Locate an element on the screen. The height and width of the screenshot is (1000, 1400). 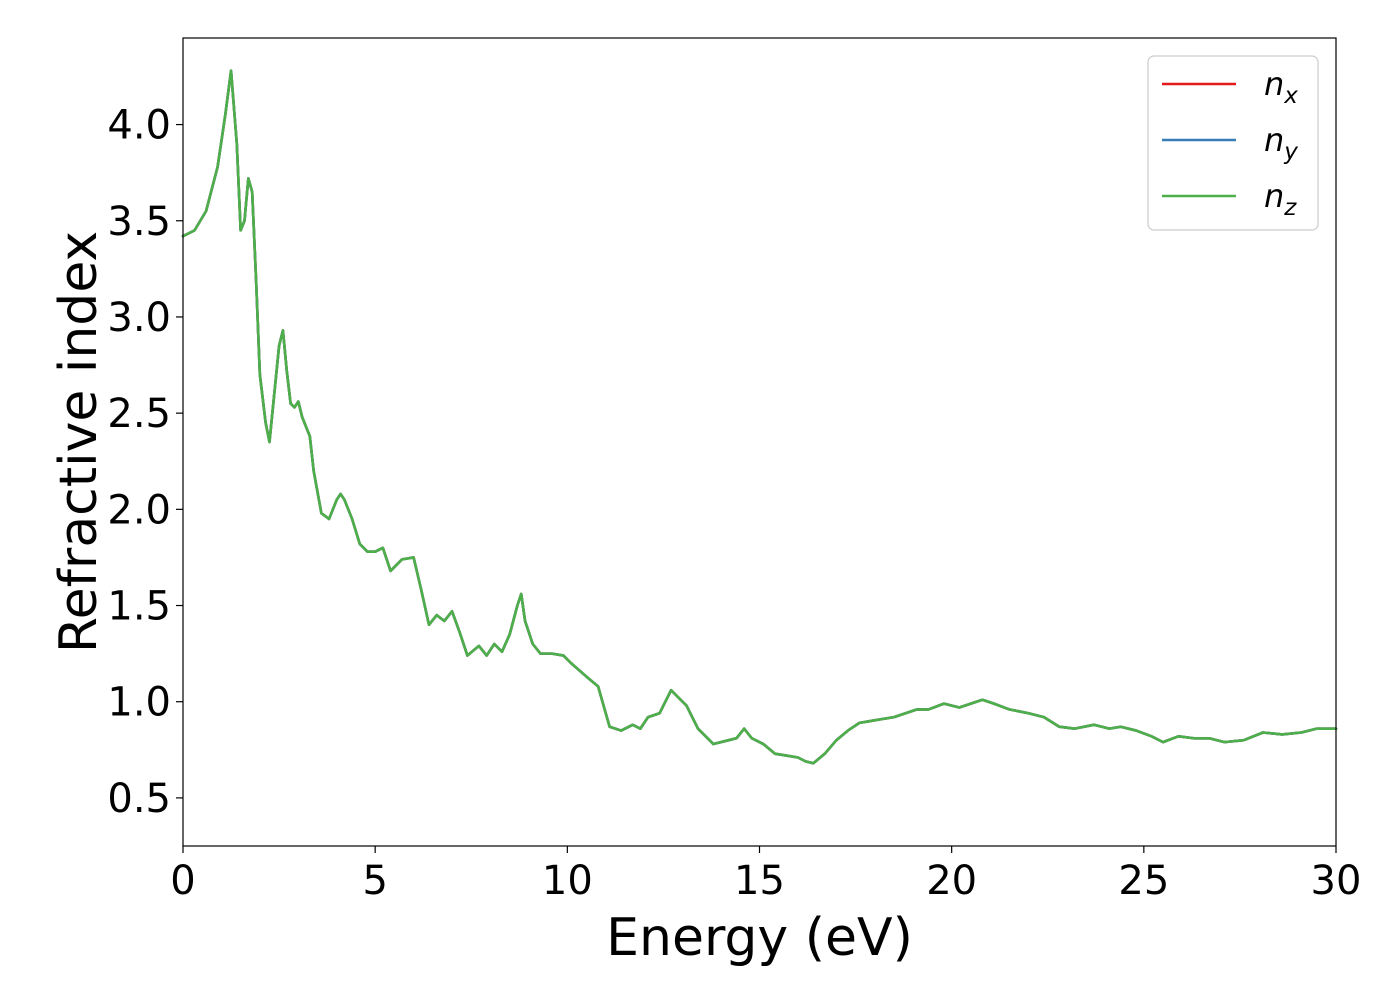
x-tick-label: 25 is located at coordinates (1143, 881).